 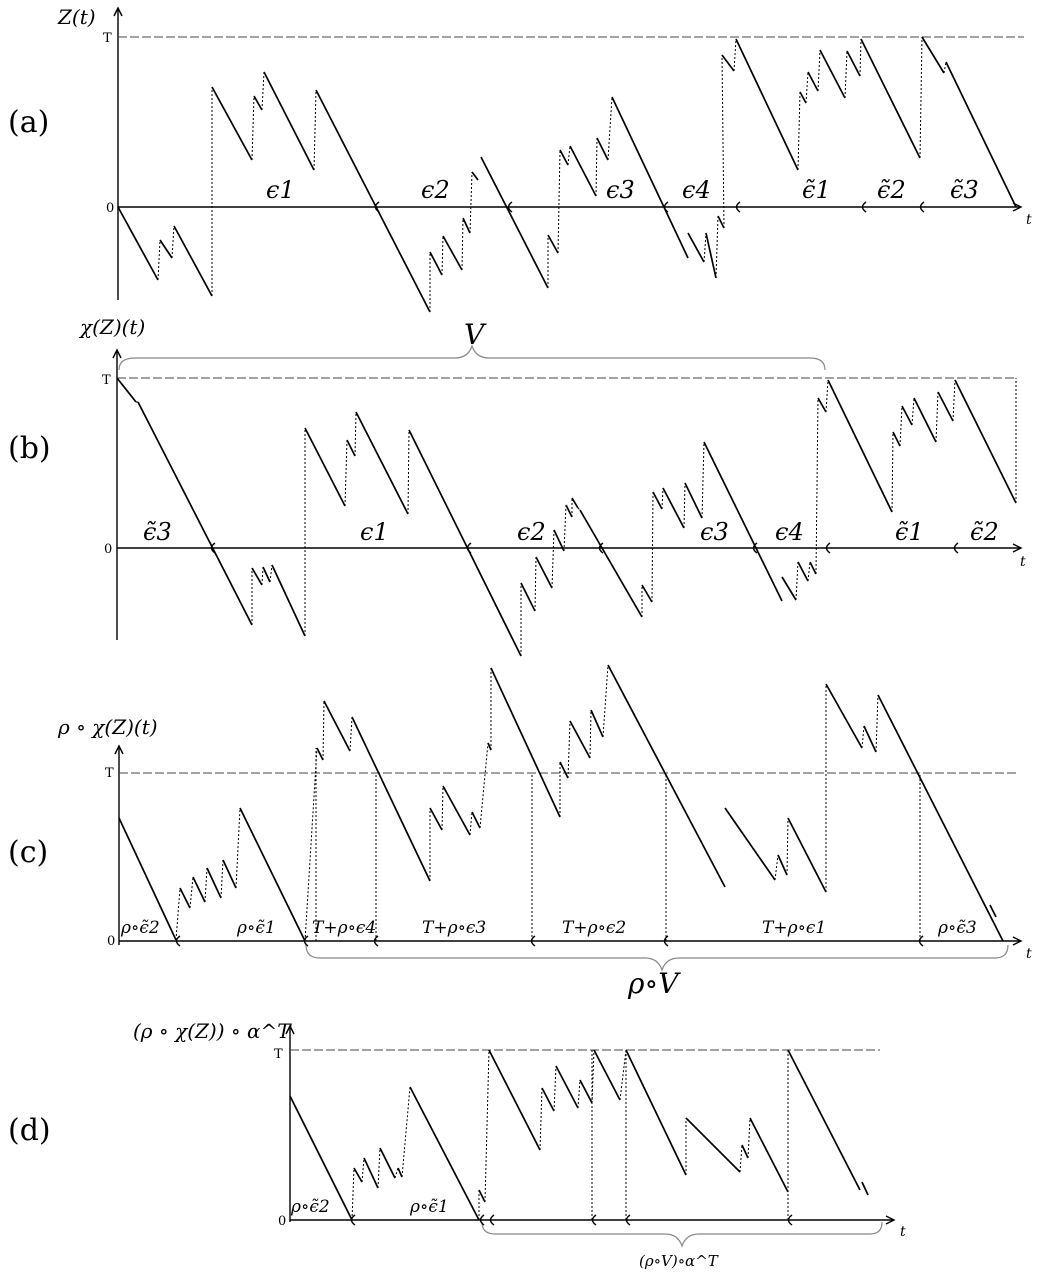 What do you see at coordinates (110, 208) in the screenshot?
I see `ytick-0-a: 0` at bounding box center [110, 208].